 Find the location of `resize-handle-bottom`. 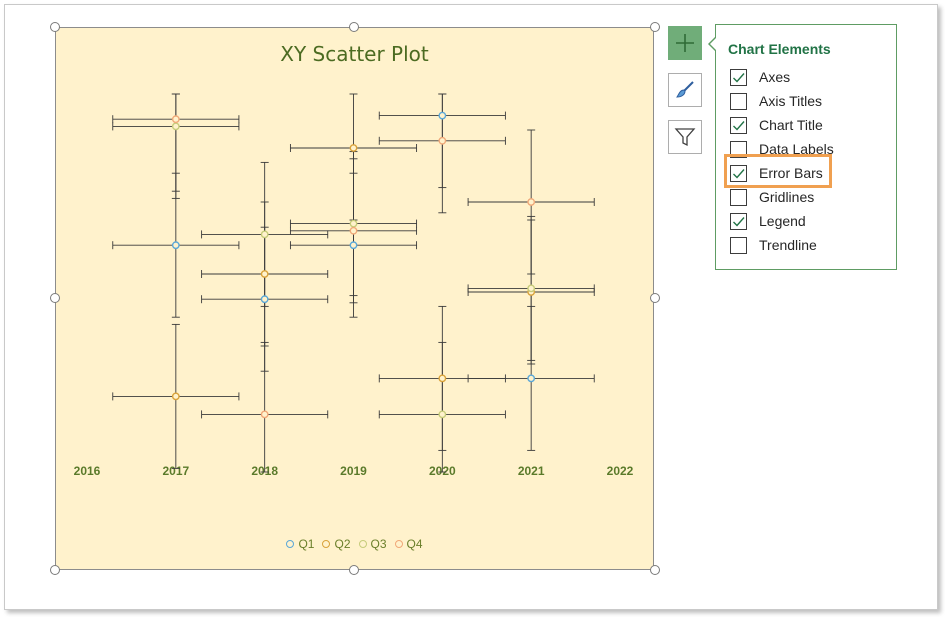

resize-handle-bottom is located at coordinates (354, 570).